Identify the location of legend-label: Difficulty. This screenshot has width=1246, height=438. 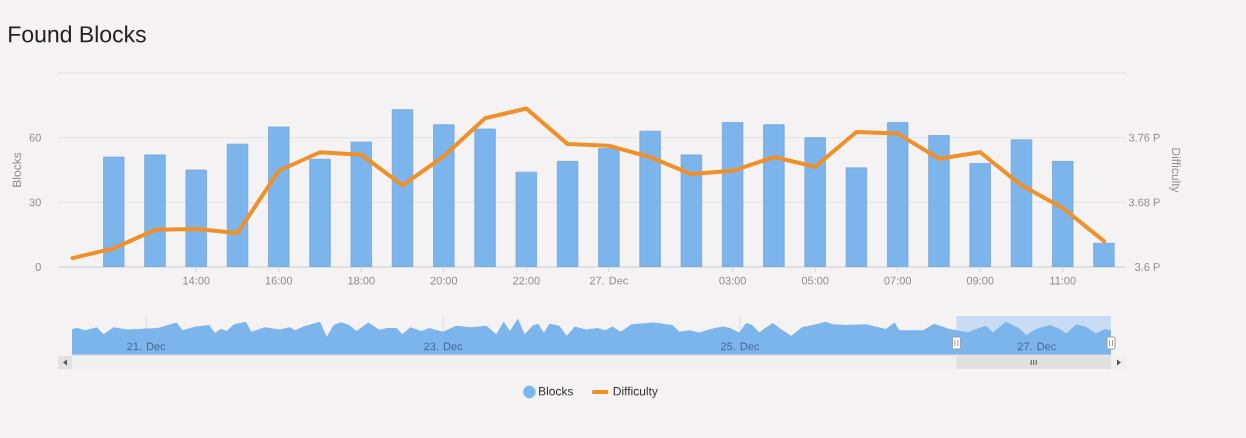
(635, 392).